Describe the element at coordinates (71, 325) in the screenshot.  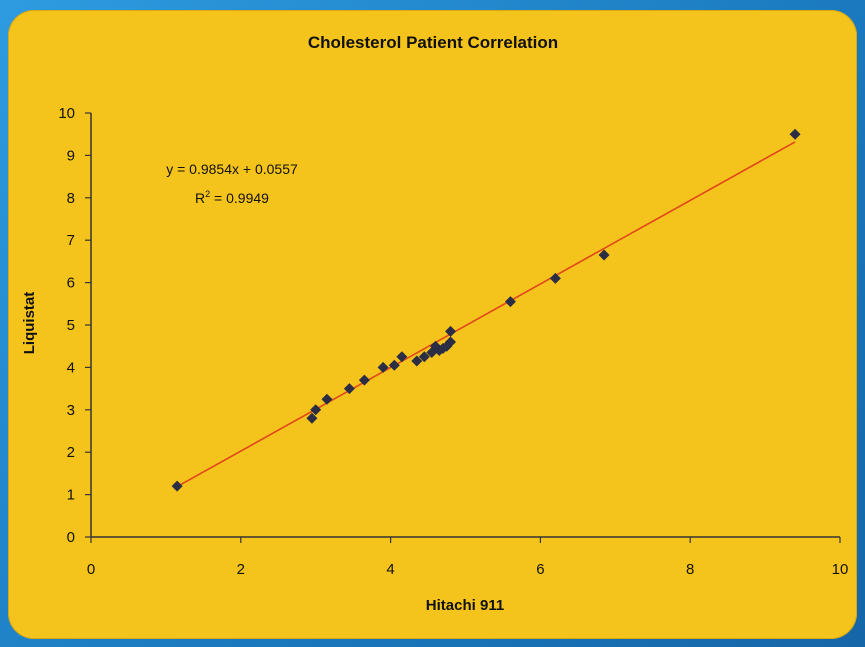
I see `y-tick-label: 5` at that location.